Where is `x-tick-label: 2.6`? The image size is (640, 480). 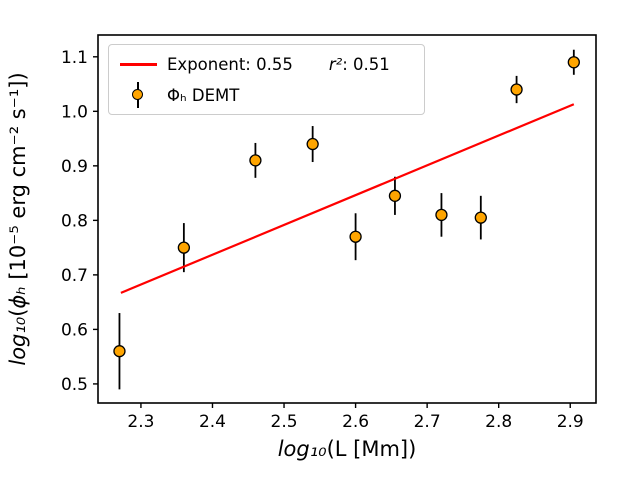 x-tick-label: 2.6 is located at coordinates (355, 422).